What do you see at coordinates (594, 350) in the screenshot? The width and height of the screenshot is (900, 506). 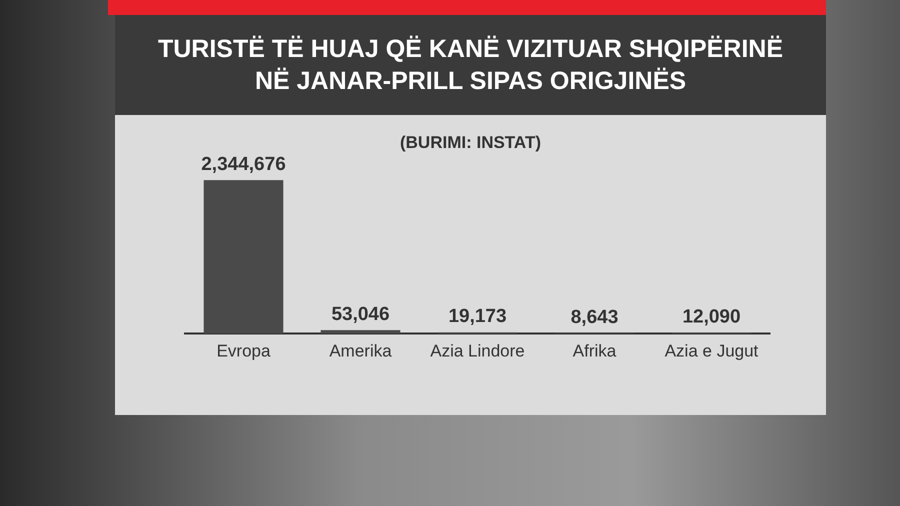 I see `x-tick-label: Afrika` at bounding box center [594, 350].